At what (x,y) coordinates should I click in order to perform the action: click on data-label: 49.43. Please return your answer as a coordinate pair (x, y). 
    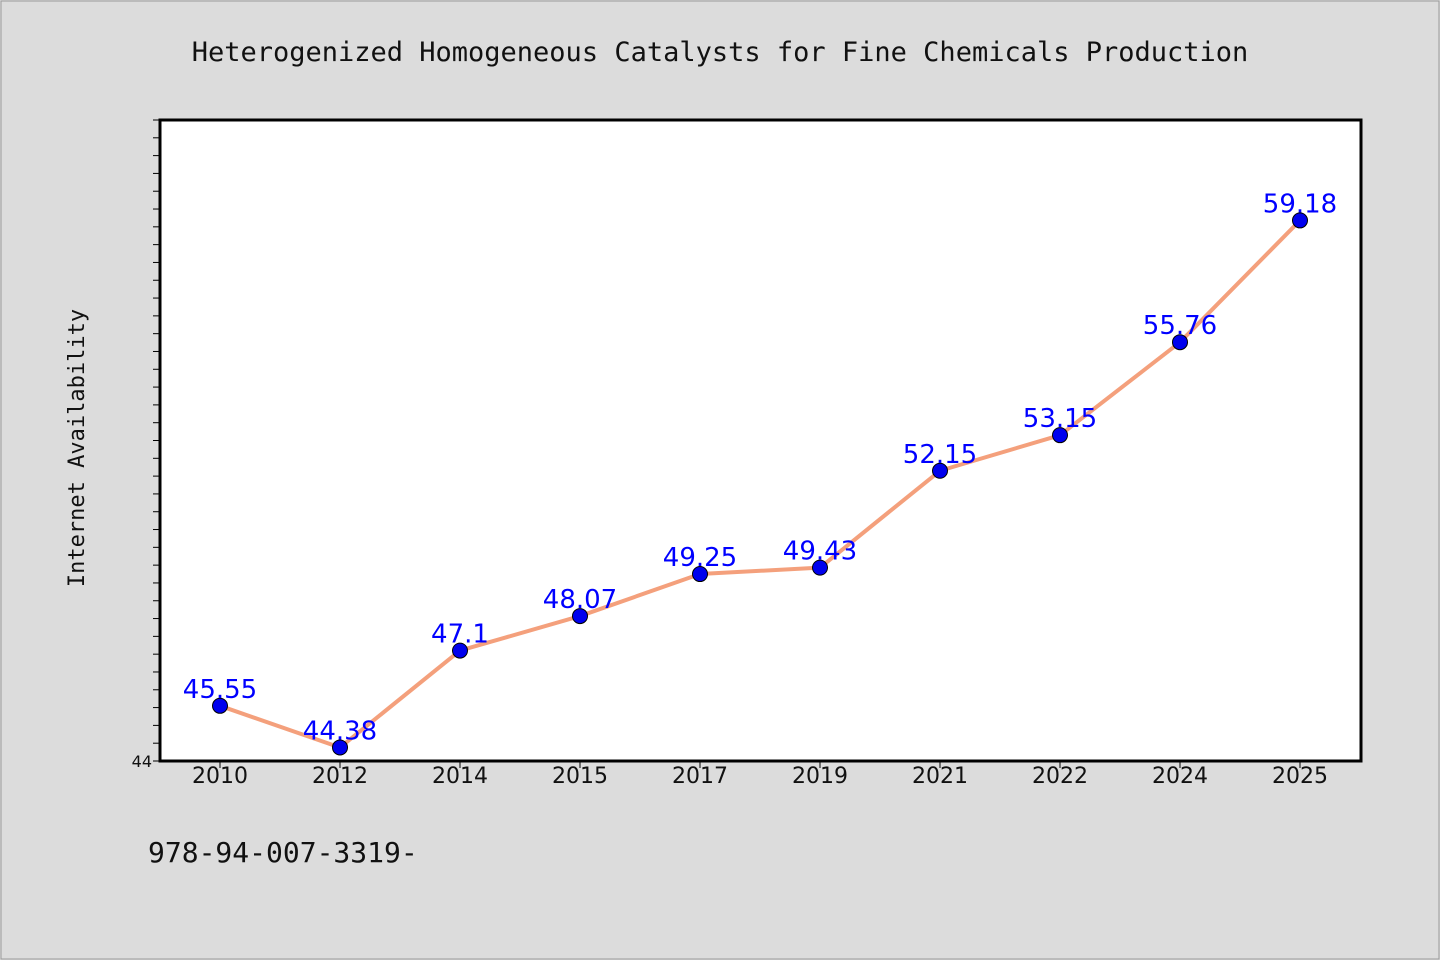
    Looking at the image, I should click on (820, 552).